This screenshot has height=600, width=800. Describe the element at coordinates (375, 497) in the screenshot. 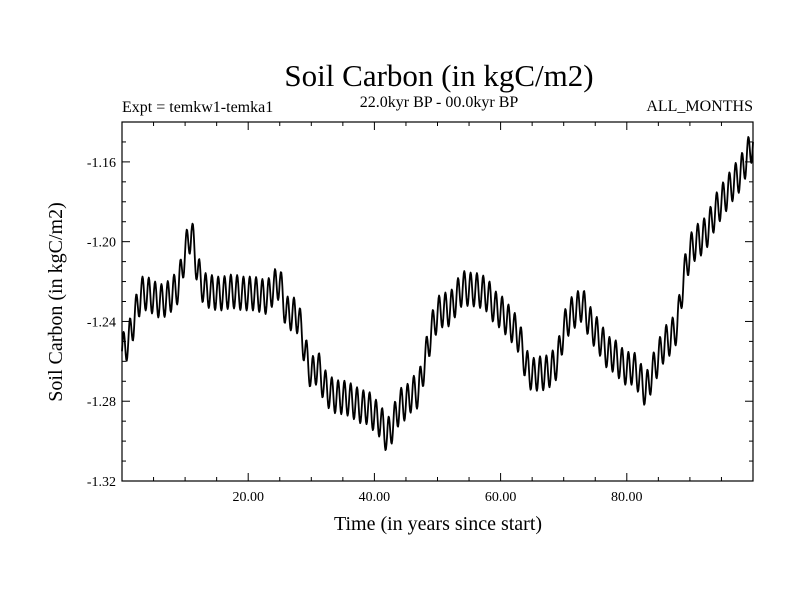

I see `x-tick-label: 40.00` at that location.